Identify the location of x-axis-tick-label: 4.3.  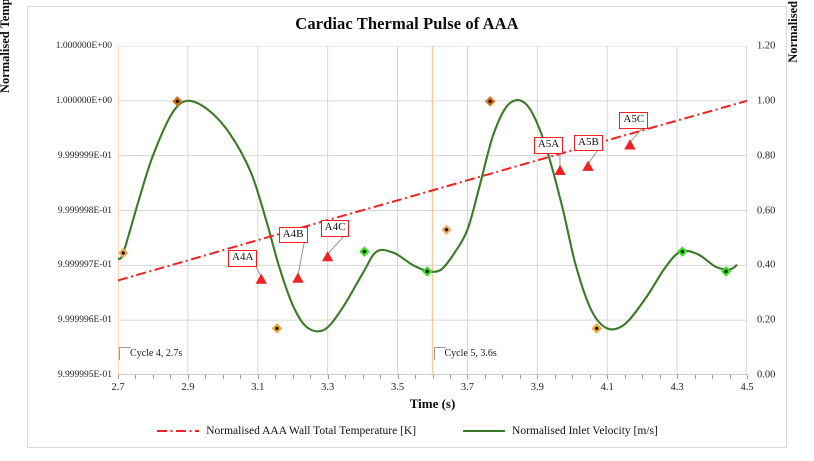
(677, 387).